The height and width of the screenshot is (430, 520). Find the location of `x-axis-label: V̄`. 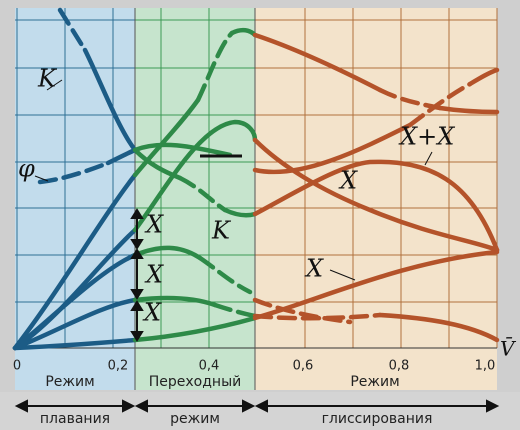

x-axis-label: V̄ is located at coordinates (508, 348).